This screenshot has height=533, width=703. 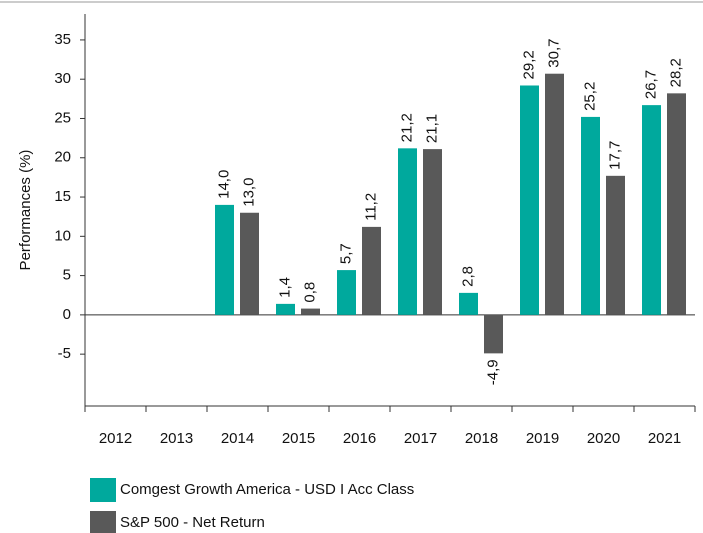 What do you see at coordinates (589, 96) in the screenshot?
I see `value-label: 25,2` at bounding box center [589, 96].